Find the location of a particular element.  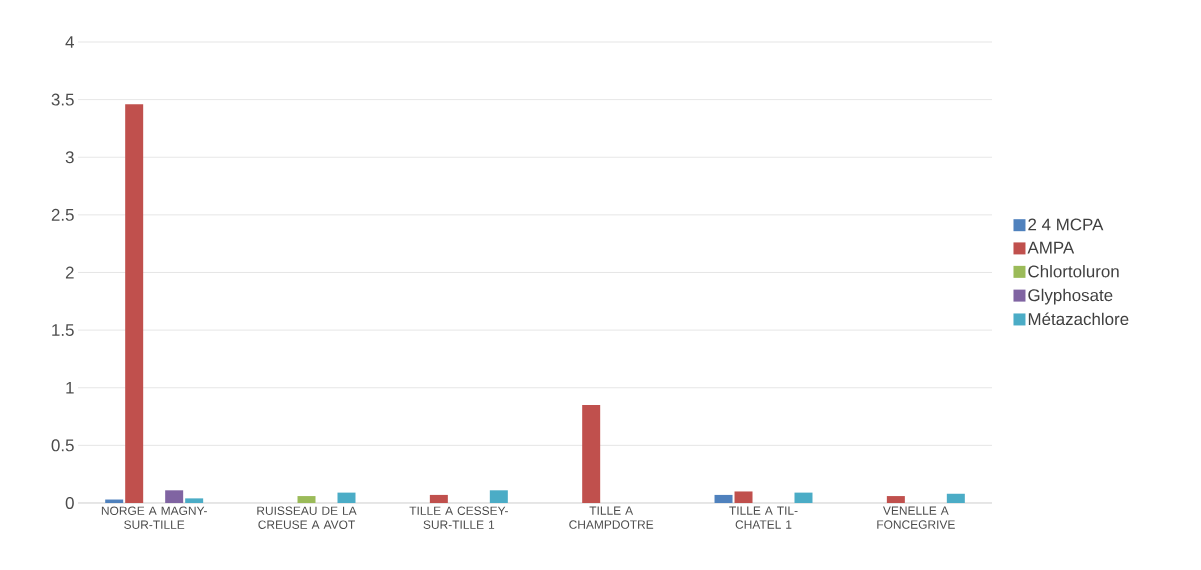

x-tick-label: TILLE A CHAMPDOTRE is located at coordinates (611, 517).